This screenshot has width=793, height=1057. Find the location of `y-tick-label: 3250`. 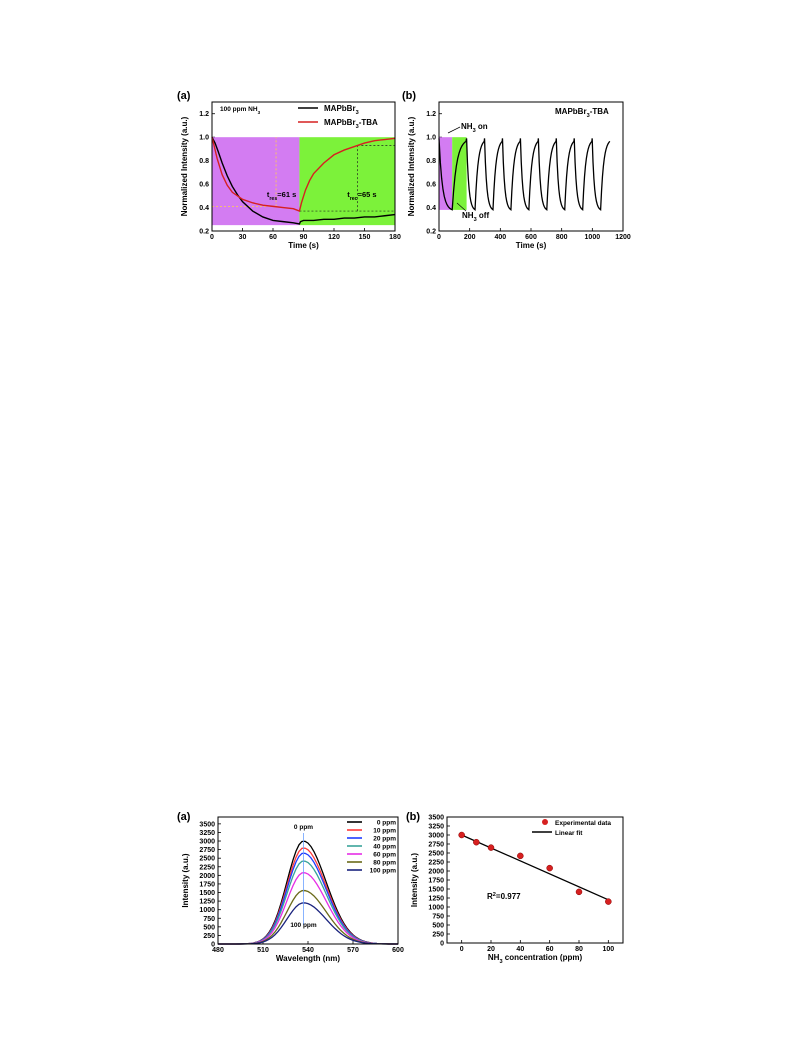

y-tick-label: 3250 is located at coordinates (436, 827).